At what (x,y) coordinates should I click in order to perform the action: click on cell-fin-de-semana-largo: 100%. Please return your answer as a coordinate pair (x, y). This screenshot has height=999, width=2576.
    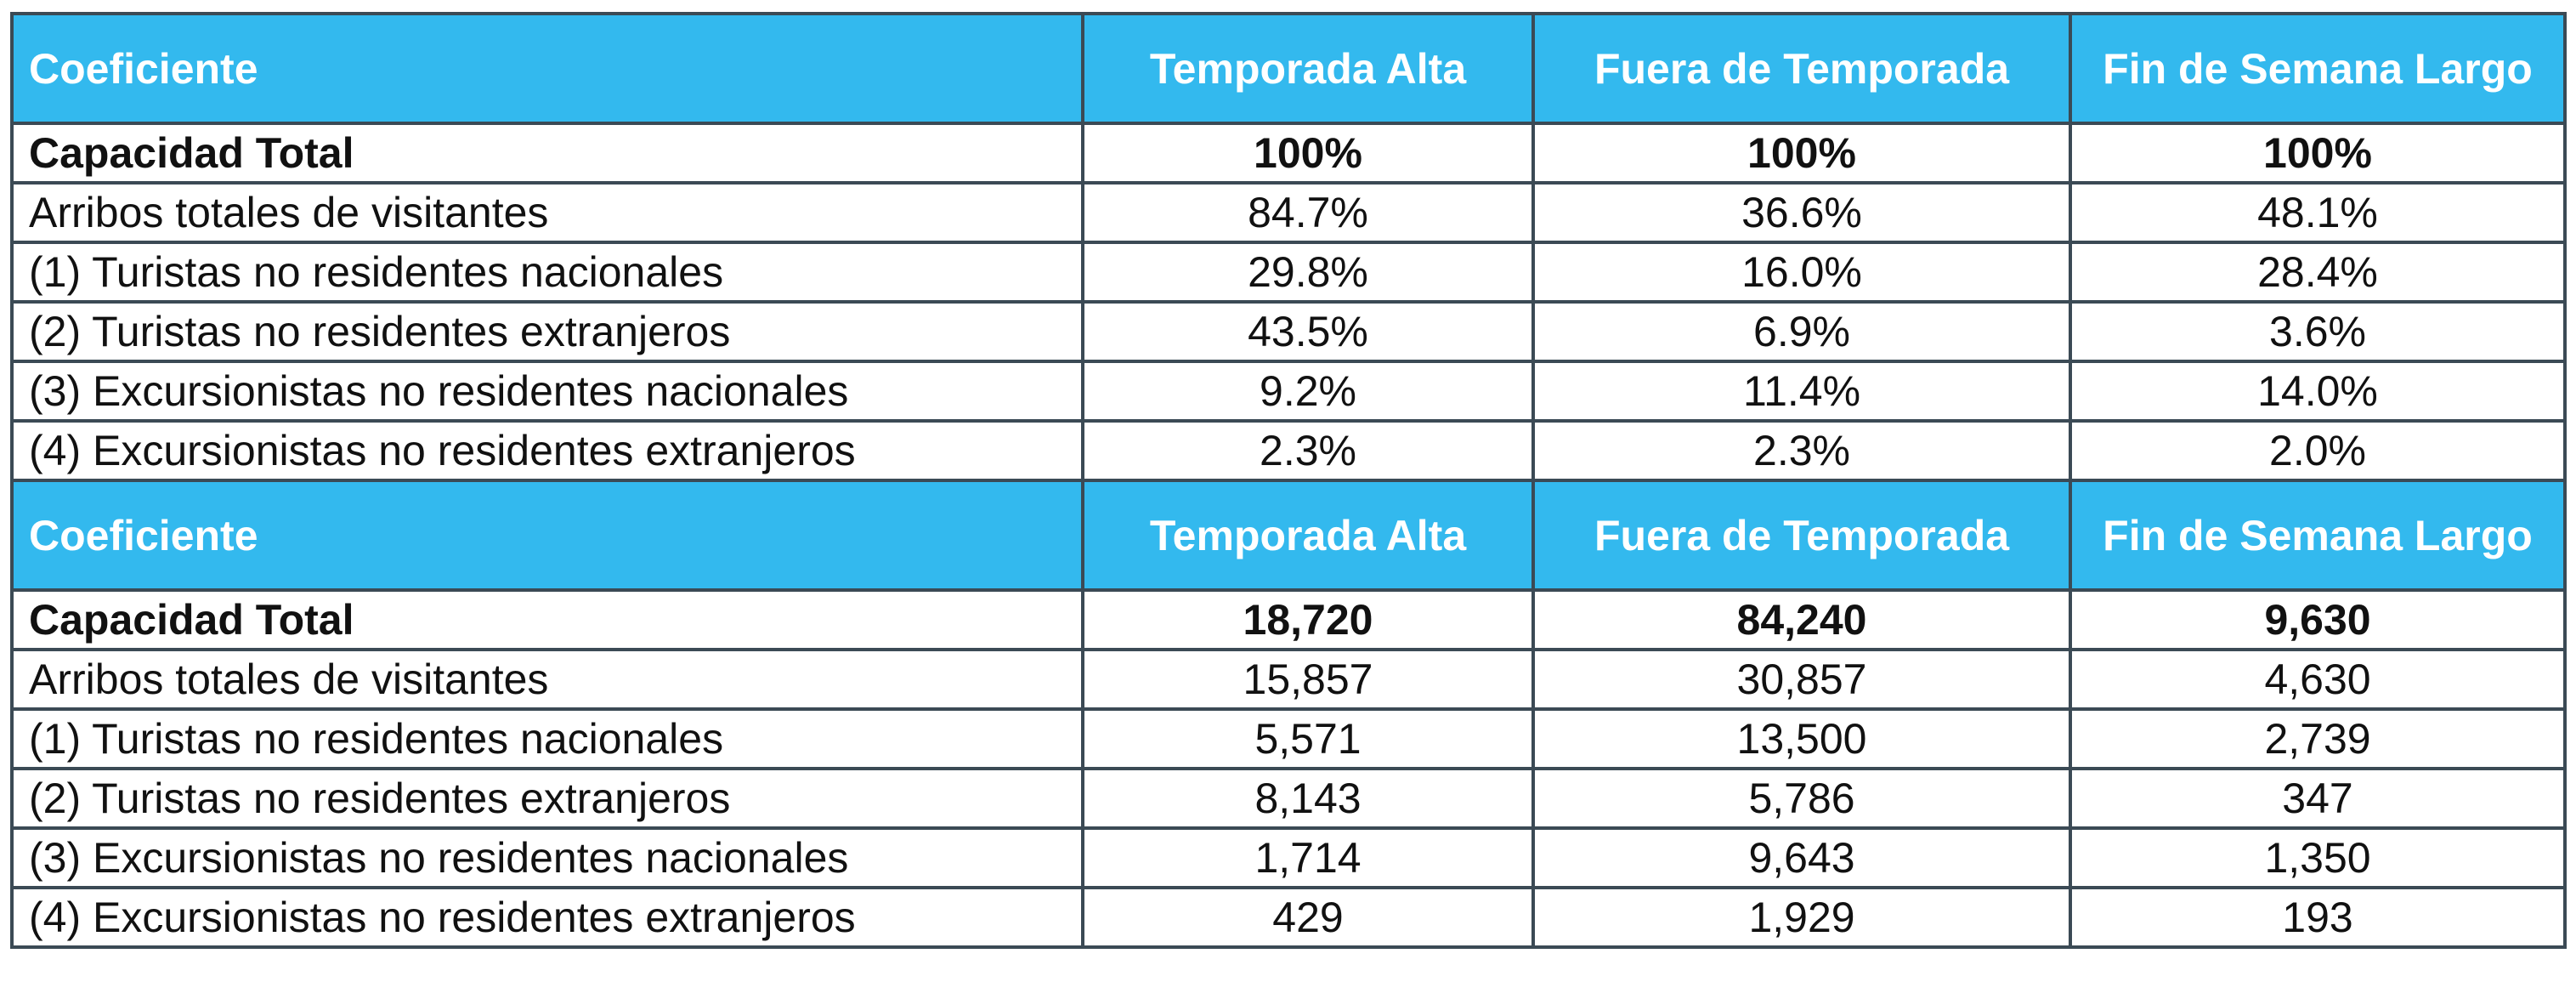
    Looking at the image, I should click on (2318, 153).